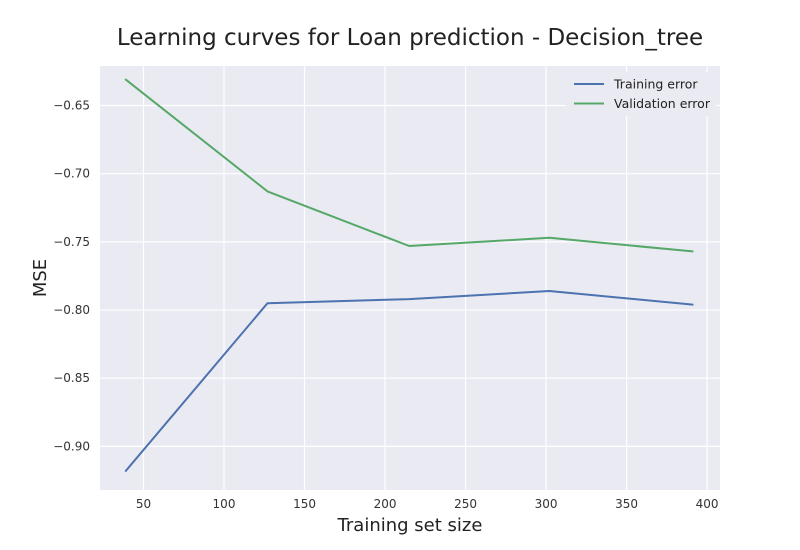 This screenshot has height=550, width=800. What do you see at coordinates (71, 310) in the screenshot?
I see `y-tick-label: −0.80` at bounding box center [71, 310].